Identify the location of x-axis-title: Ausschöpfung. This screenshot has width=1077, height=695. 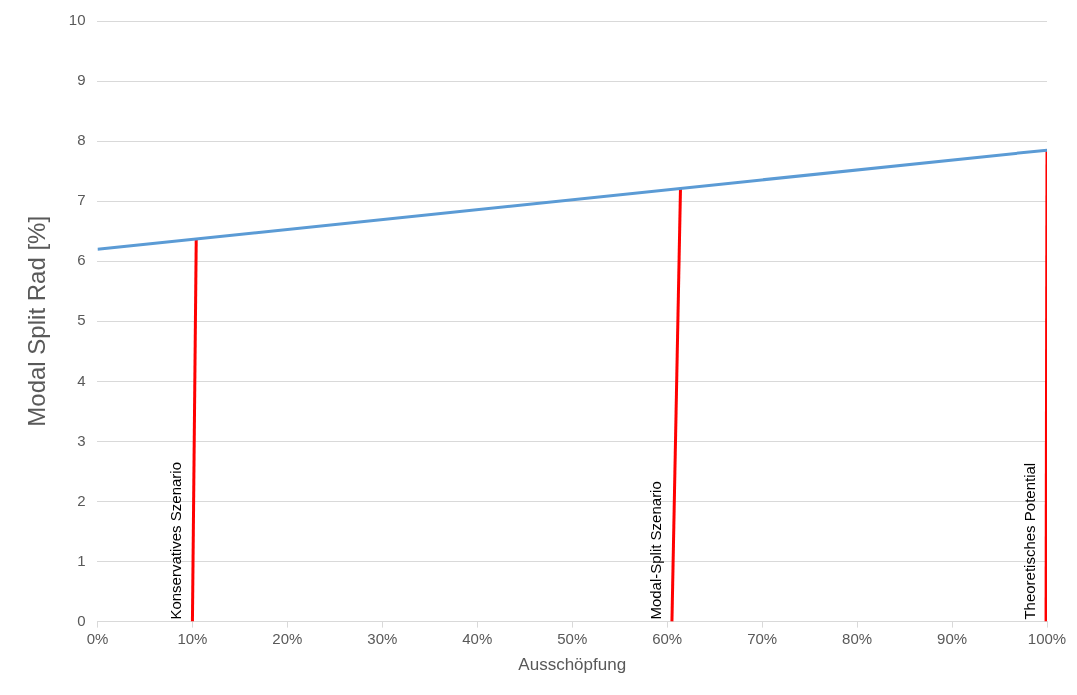
(572, 665).